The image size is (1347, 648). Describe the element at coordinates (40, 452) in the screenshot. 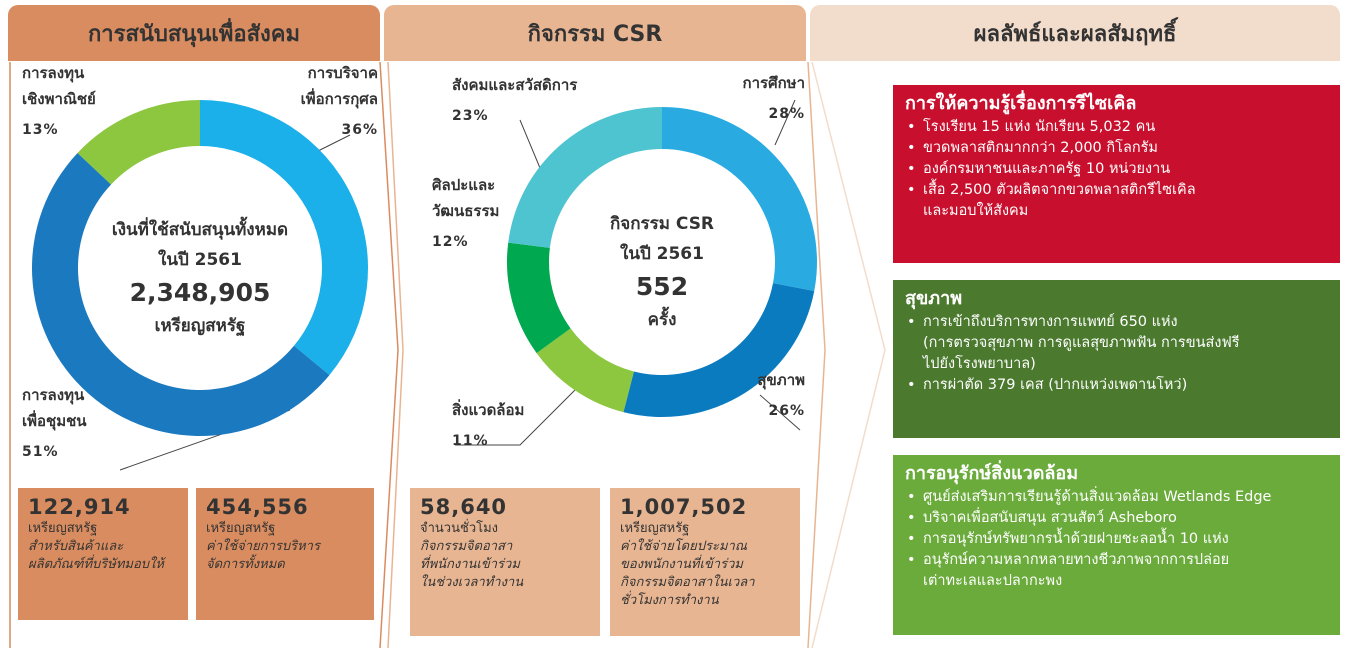

I see `value-label: 51%` at that location.